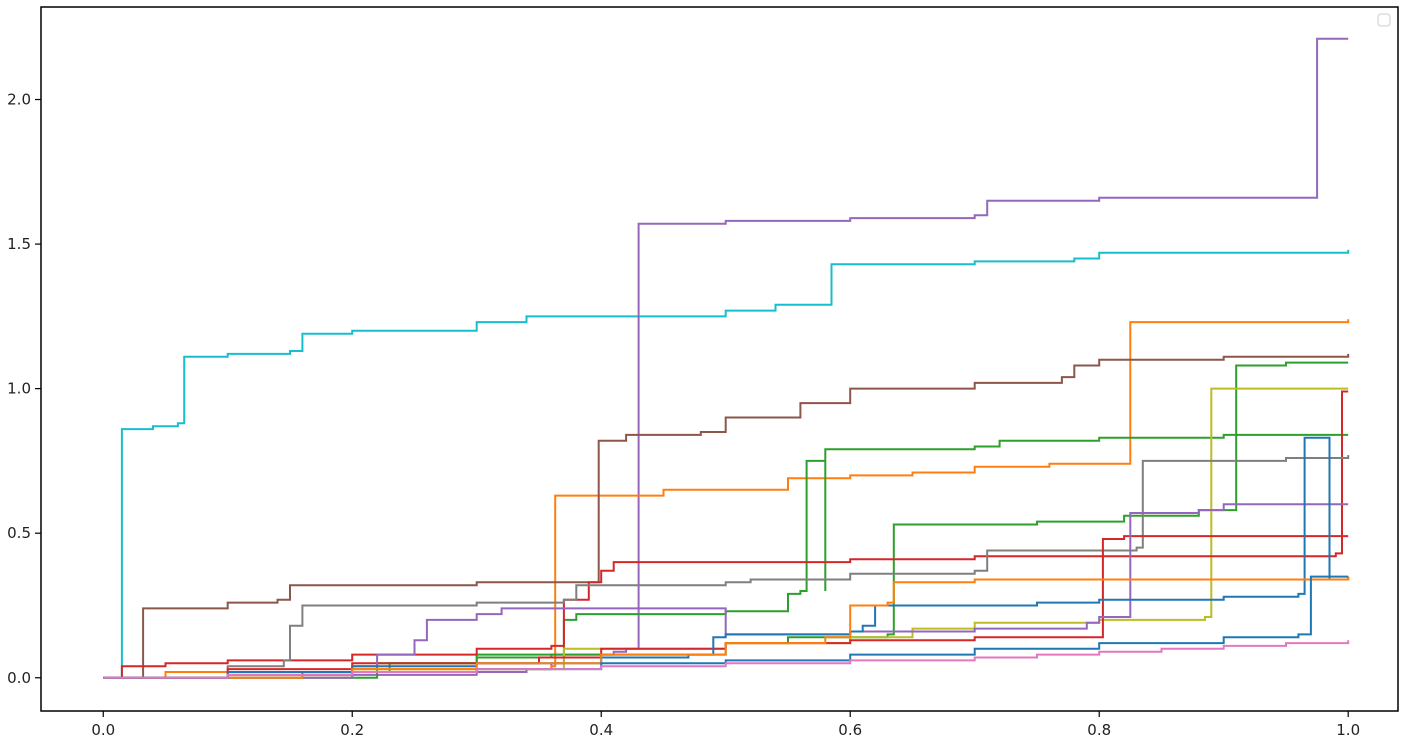 The height and width of the screenshot is (740, 1404). What do you see at coordinates (19, 100) in the screenshot?
I see `y-tick-label: 2.0` at bounding box center [19, 100].